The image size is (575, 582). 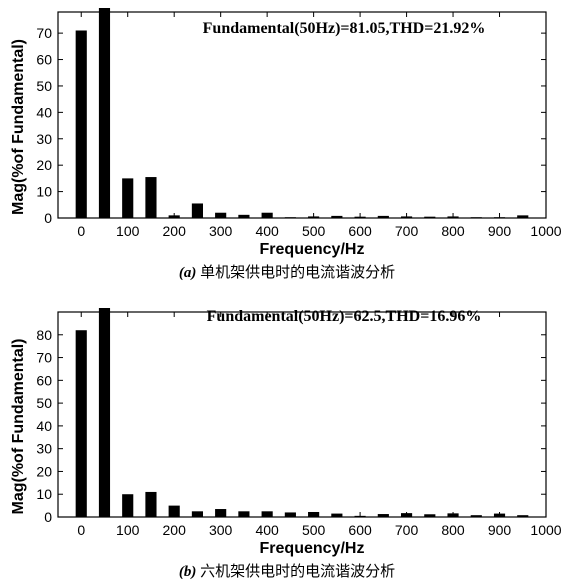 I want to click on figure-caption: (b) 六机架供电时的电流谐波分析, so click(x=287, y=571).